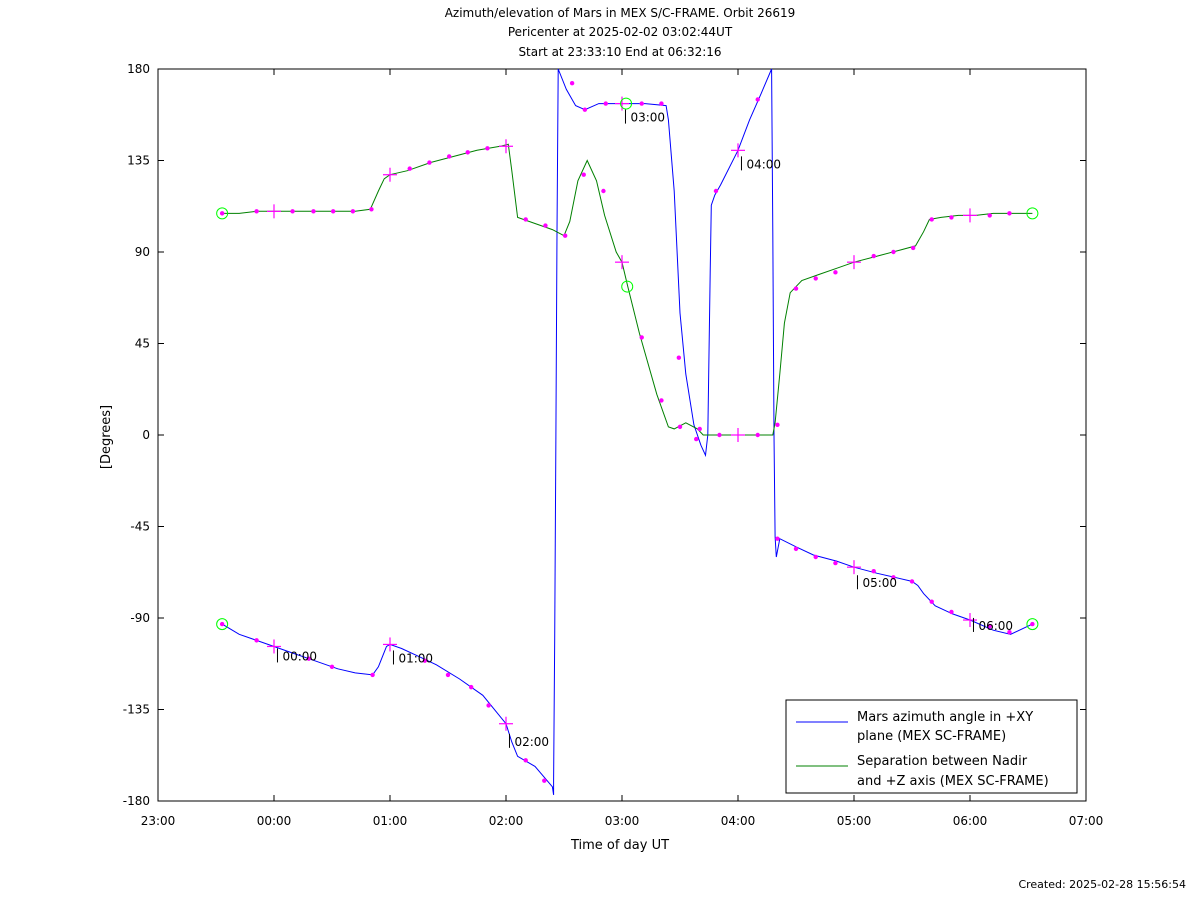 The image size is (1200, 901). I want to click on legend-box, so click(931, 746).